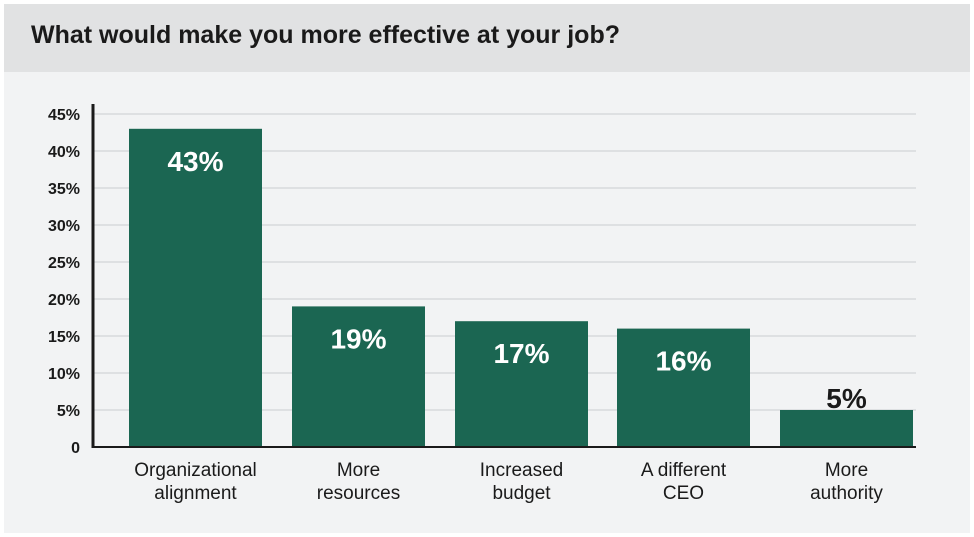 The height and width of the screenshot is (537, 974). Describe the element at coordinates (683, 361) in the screenshot. I see `data-label: 16%` at that location.